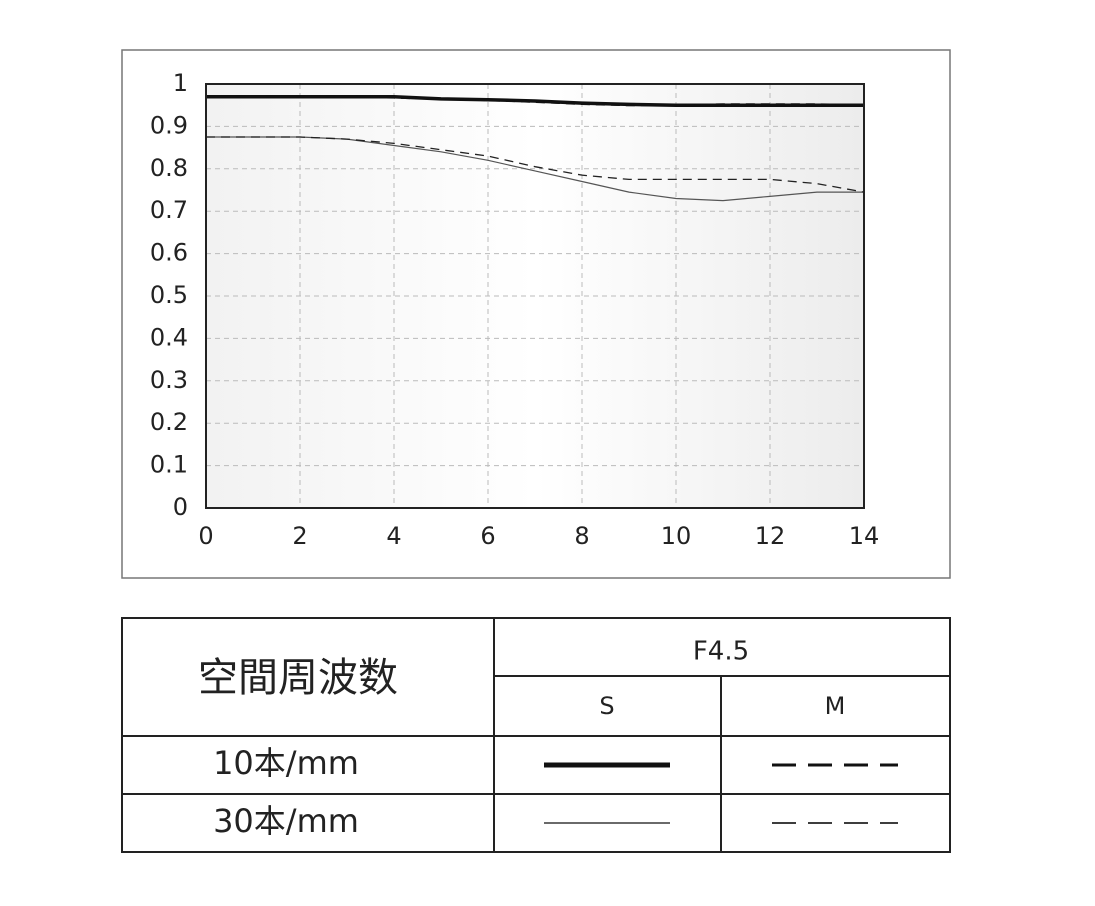 This screenshot has width=1095, height=906. Describe the element at coordinates (581, 536) in the screenshot. I see `x-tick-label: 8` at that location.